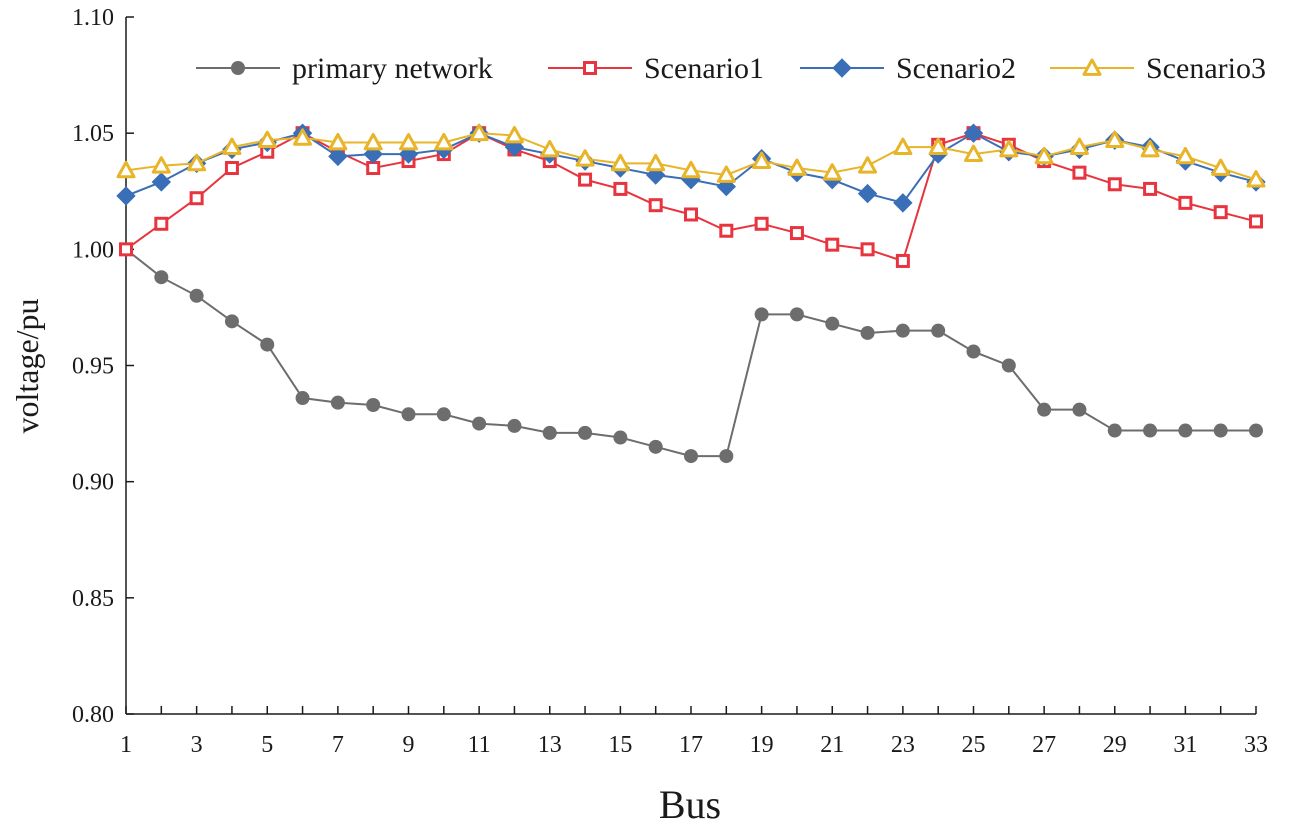  I want to click on y-tick-label: 0.80, so click(93, 715).